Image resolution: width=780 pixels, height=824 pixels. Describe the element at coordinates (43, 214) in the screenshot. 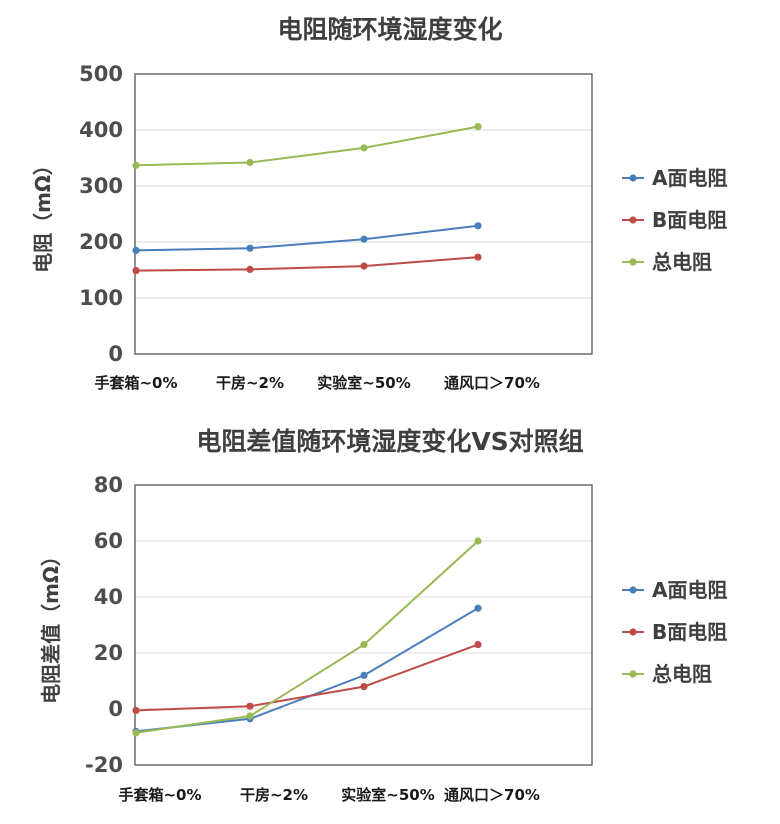

I see `y-axis-title: 电阻（mΩ）` at that location.